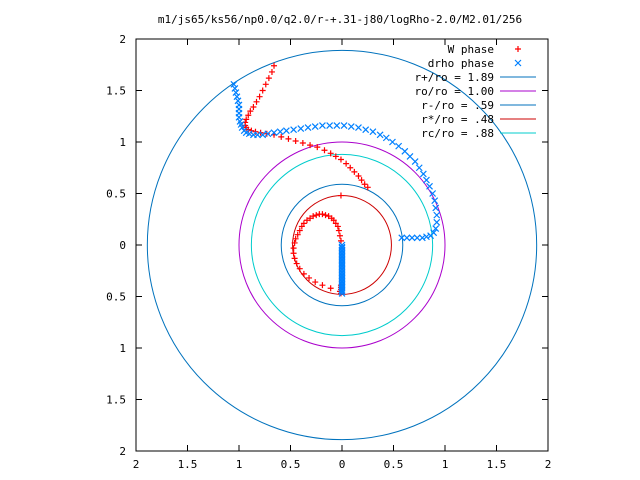 This screenshot has width=640, height=480. What do you see at coordinates (122, 39) in the screenshot?
I see `y-tick-label-0: 2` at bounding box center [122, 39].